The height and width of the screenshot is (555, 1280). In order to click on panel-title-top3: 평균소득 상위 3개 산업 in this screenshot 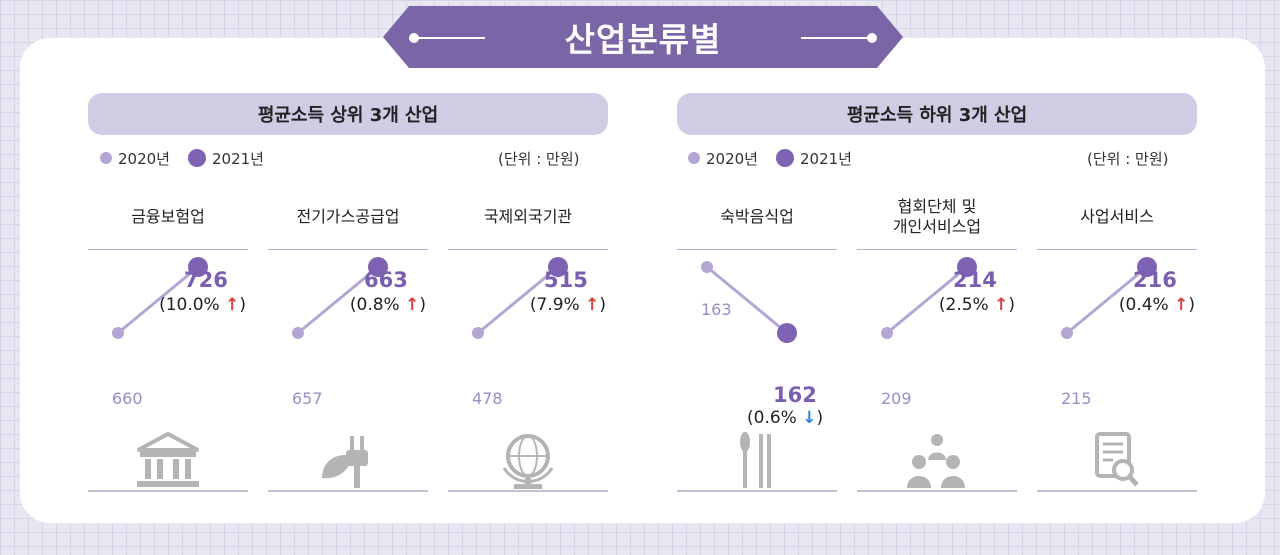, I will do `click(348, 114)`.